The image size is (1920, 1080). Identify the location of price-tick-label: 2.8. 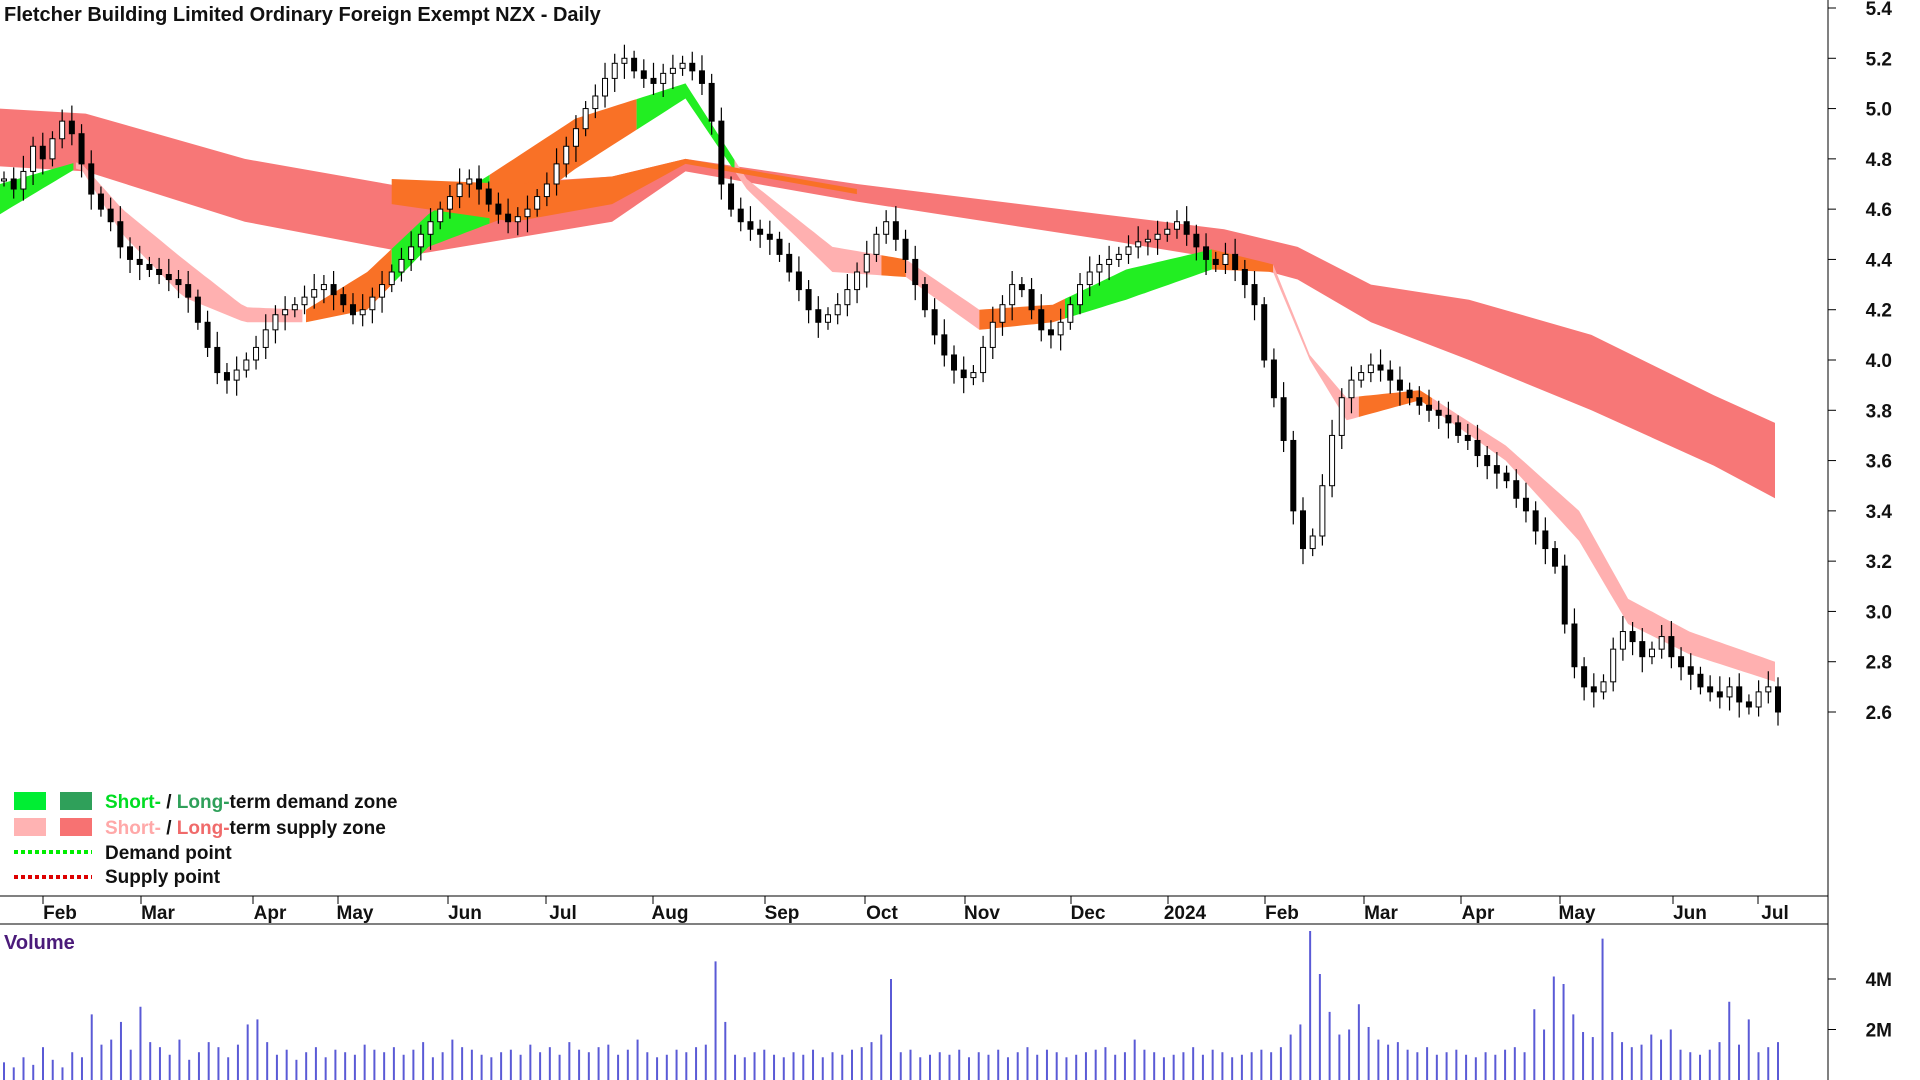
(1879, 663).